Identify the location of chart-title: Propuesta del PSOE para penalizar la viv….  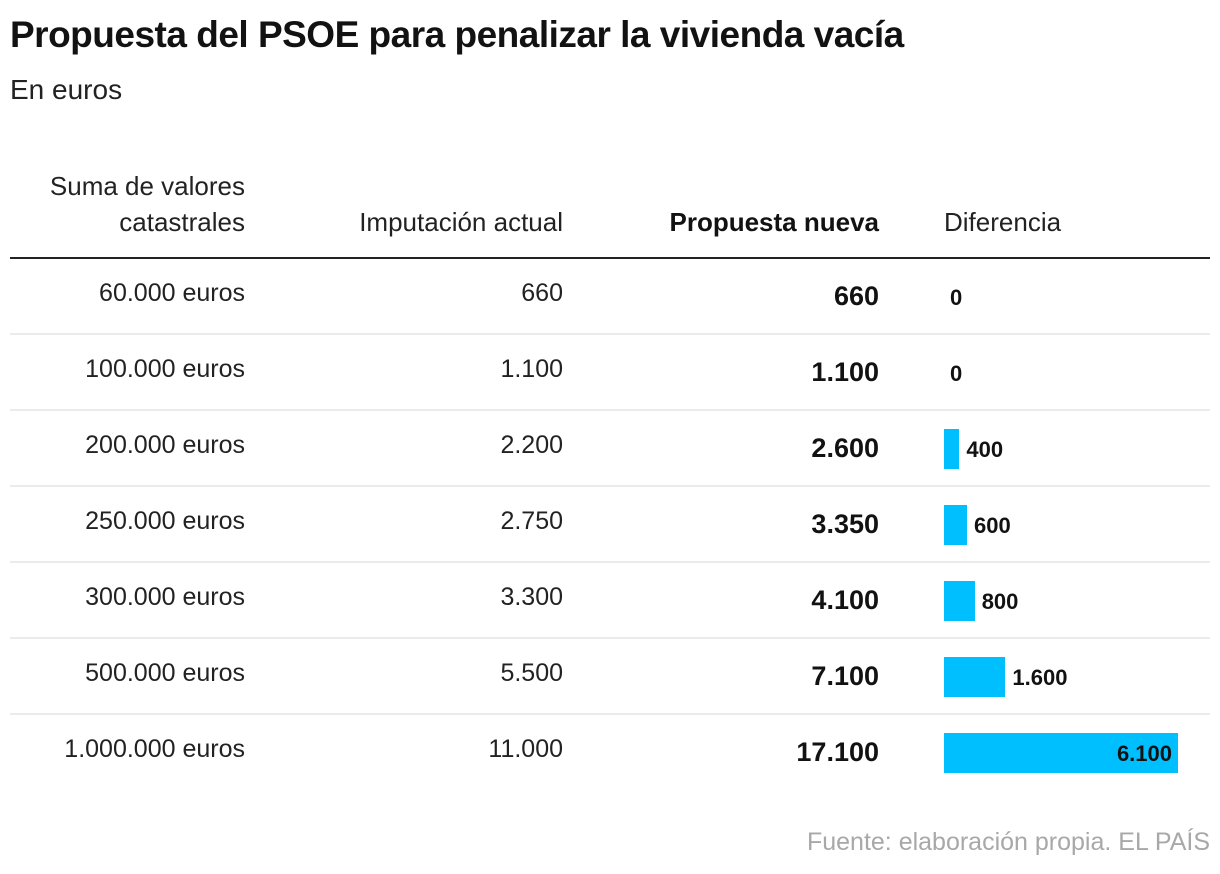
(457, 34).